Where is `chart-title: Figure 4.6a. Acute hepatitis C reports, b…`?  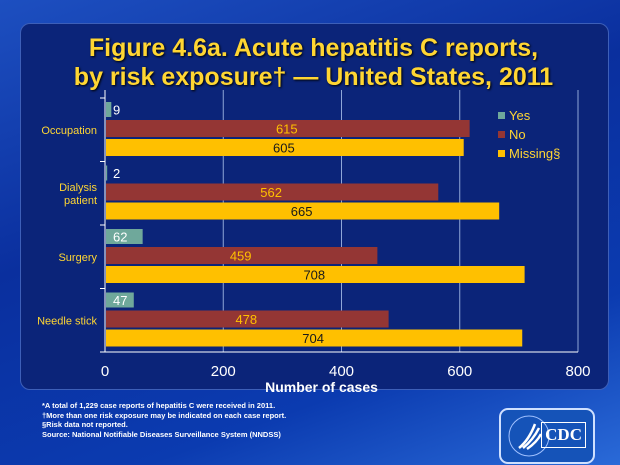
chart-title: Figure 4.6a. Acute hepatitis C reports, b… is located at coordinates (313, 62).